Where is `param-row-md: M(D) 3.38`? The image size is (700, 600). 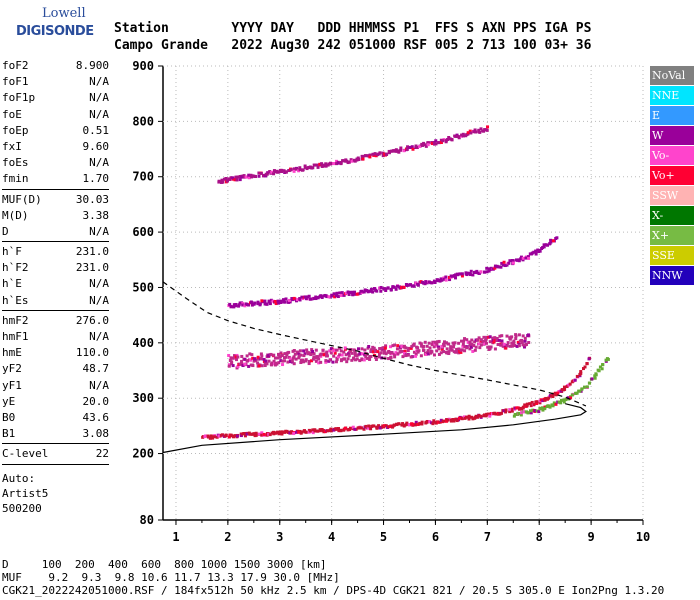
param-row-md: M(D) 3.38 is located at coordinates (55, 216).